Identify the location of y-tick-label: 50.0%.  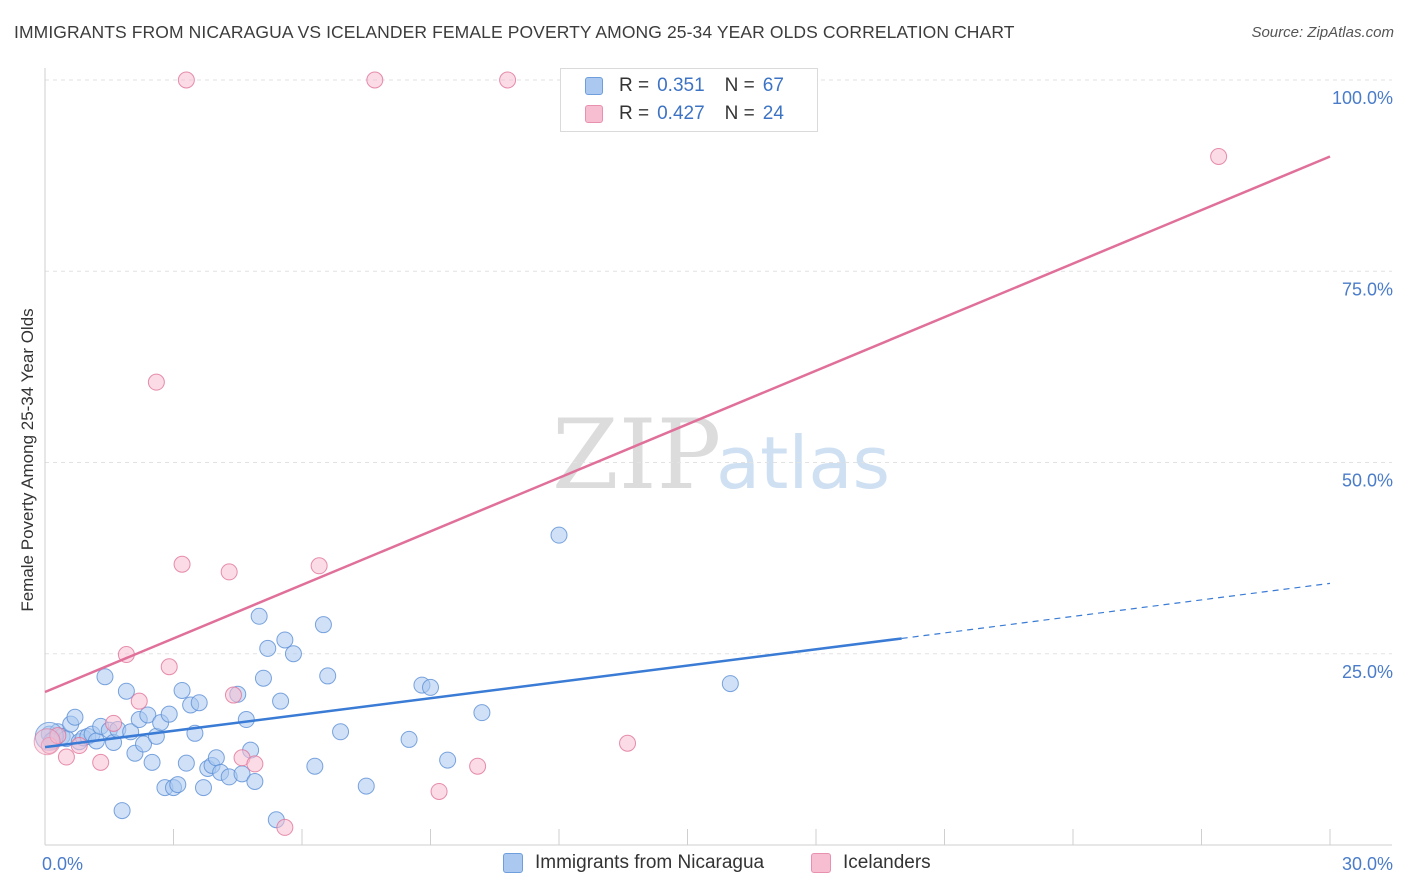
(1367, 481).